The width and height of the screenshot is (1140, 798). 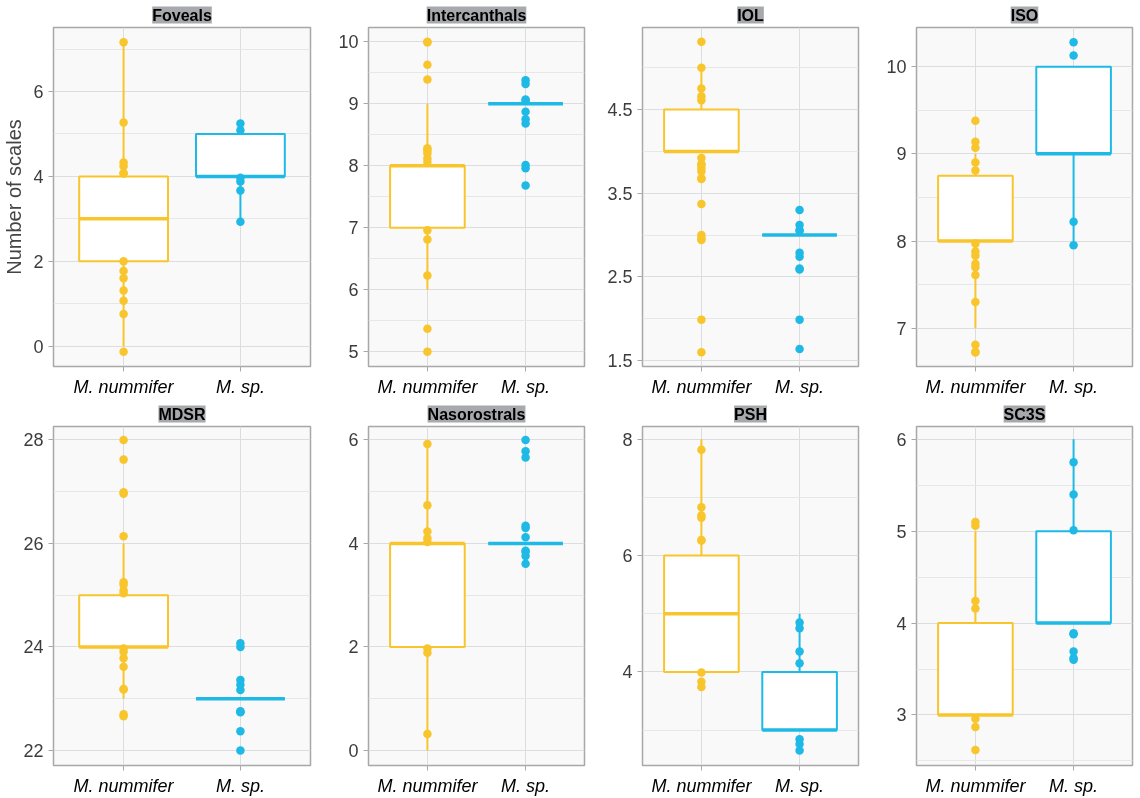 I want to click on chart-title: ISO, so click(x=1024, y=15).